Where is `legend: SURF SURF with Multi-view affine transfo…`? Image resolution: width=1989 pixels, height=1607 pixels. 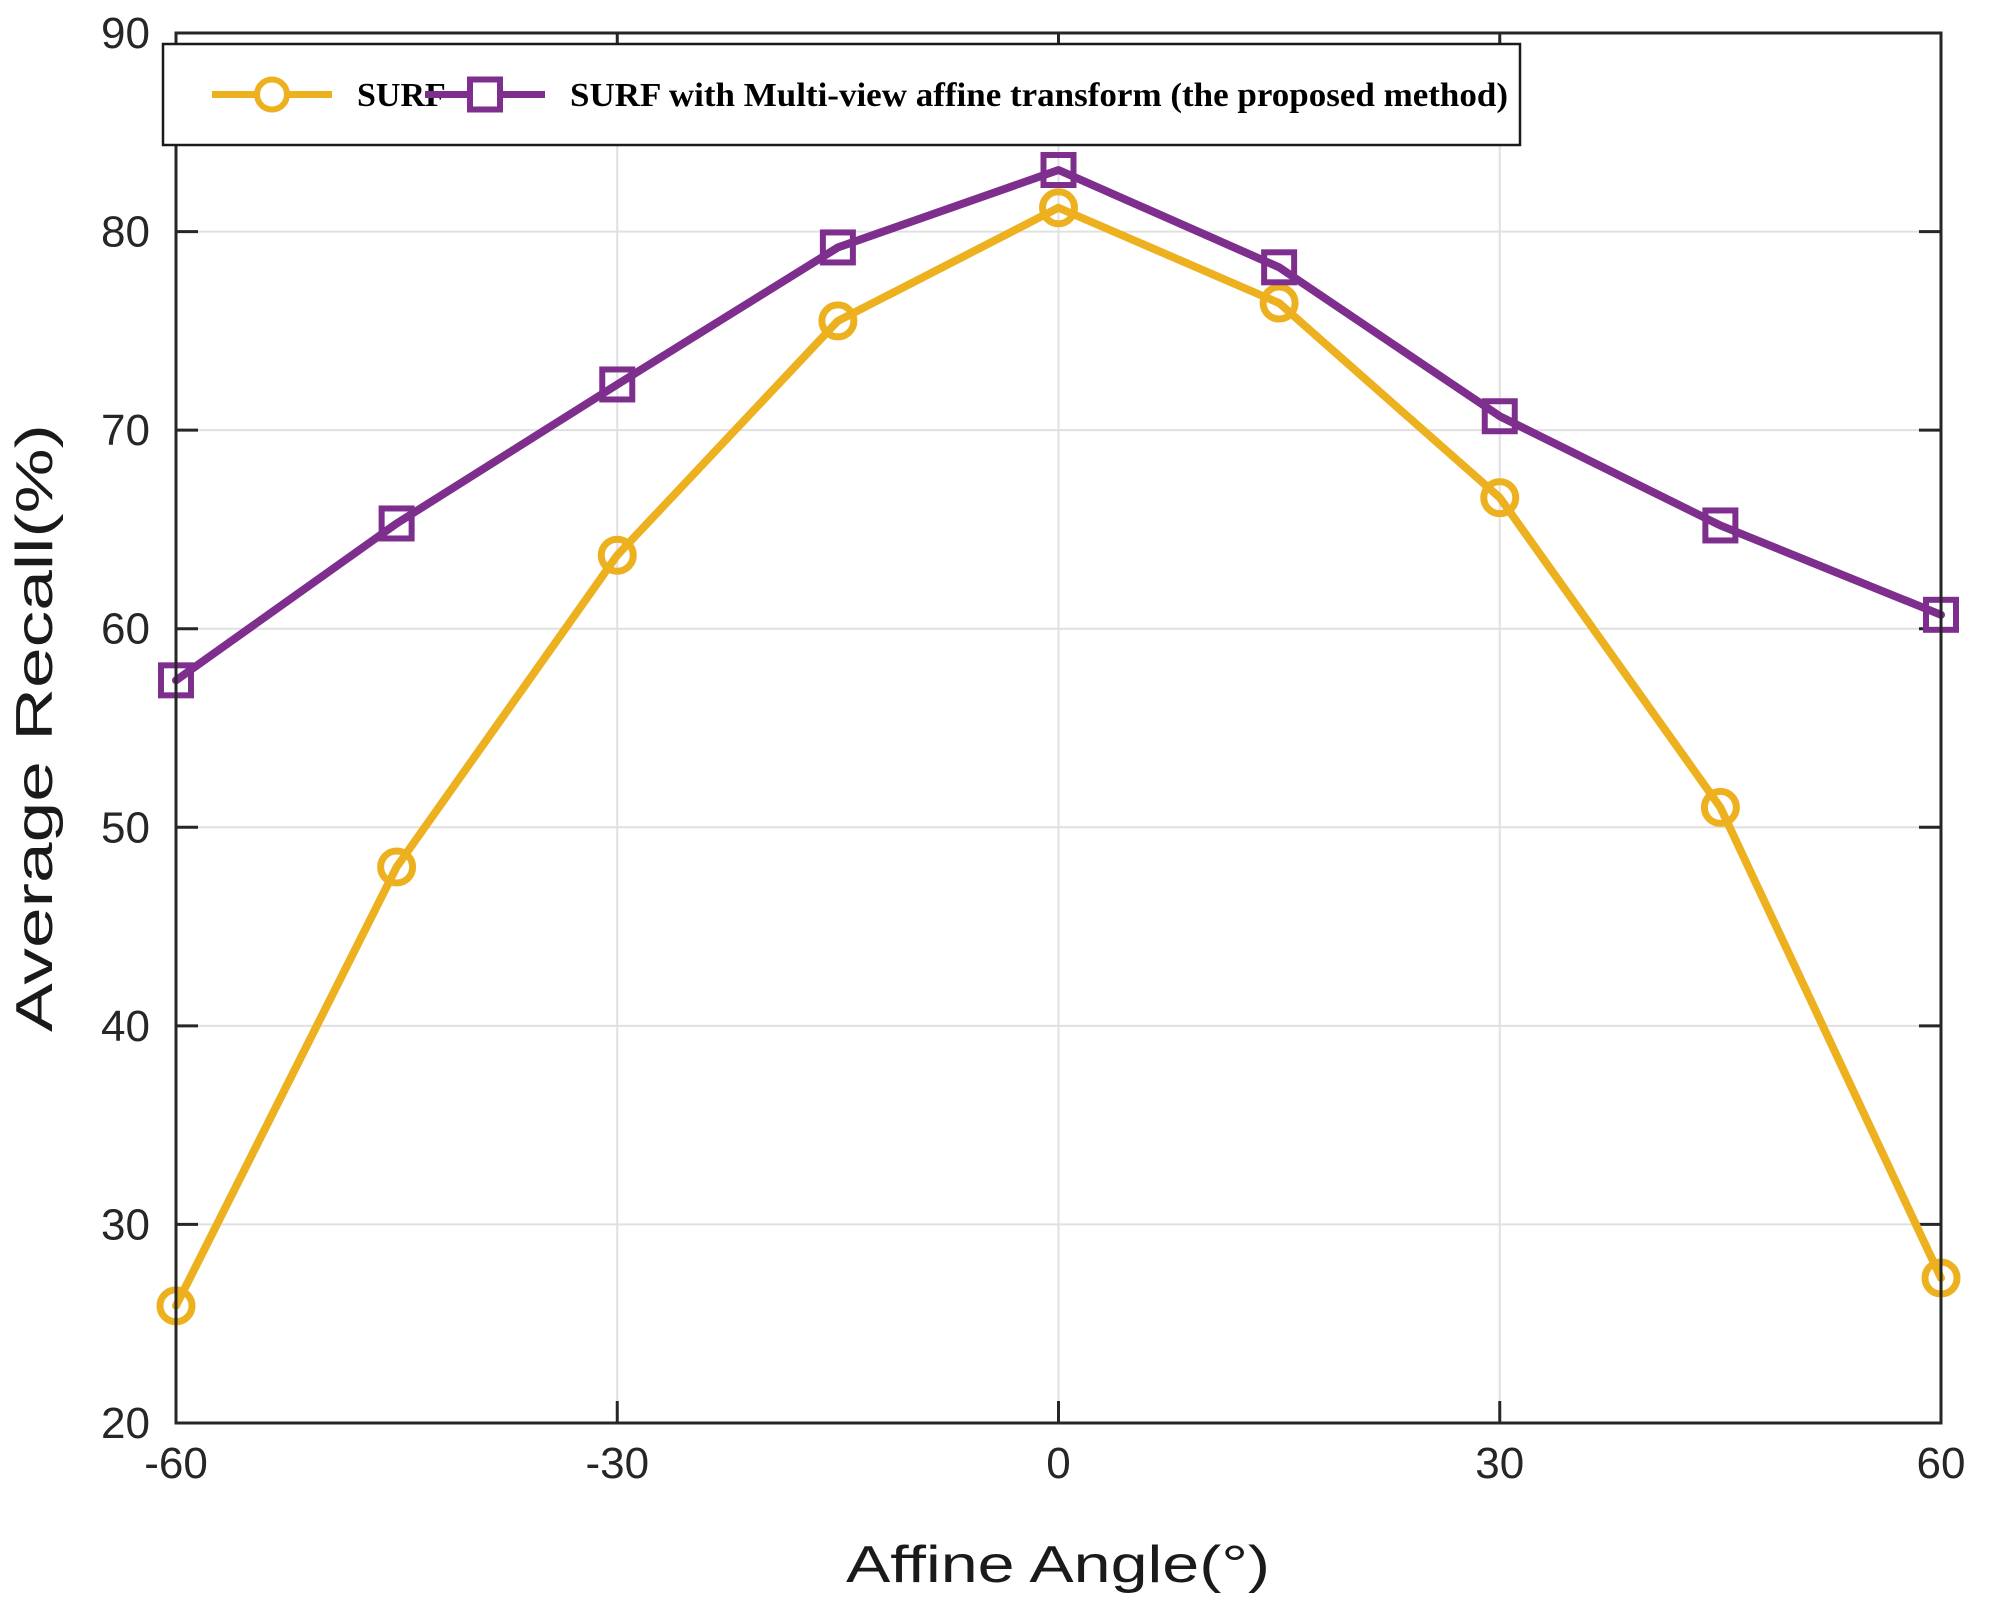 legend: SURF SURF with Multi-view affine transfo… is located at coordinates (841, 94).